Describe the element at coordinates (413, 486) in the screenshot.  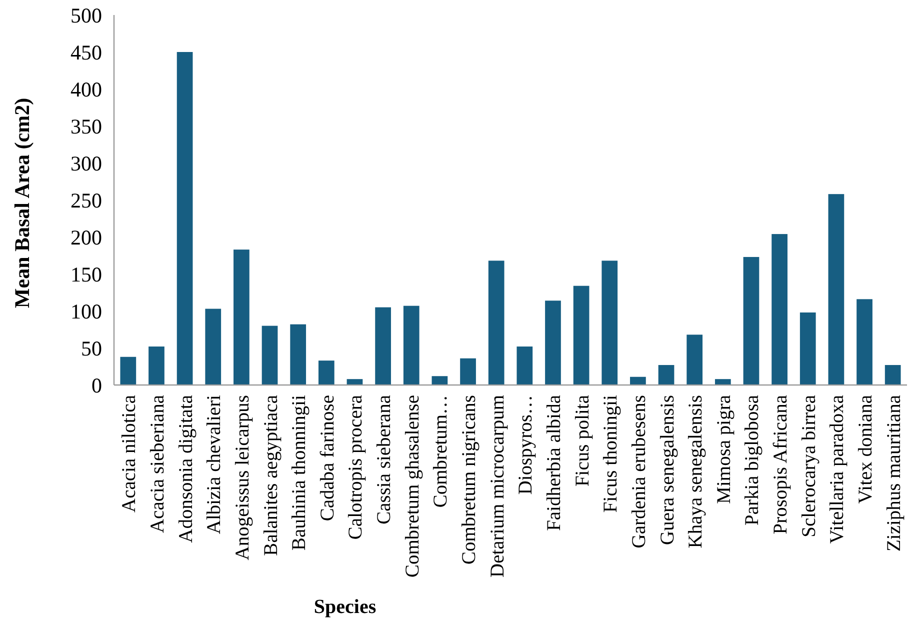
I see `x-tick-label: Combretum ghasalense` at that location.